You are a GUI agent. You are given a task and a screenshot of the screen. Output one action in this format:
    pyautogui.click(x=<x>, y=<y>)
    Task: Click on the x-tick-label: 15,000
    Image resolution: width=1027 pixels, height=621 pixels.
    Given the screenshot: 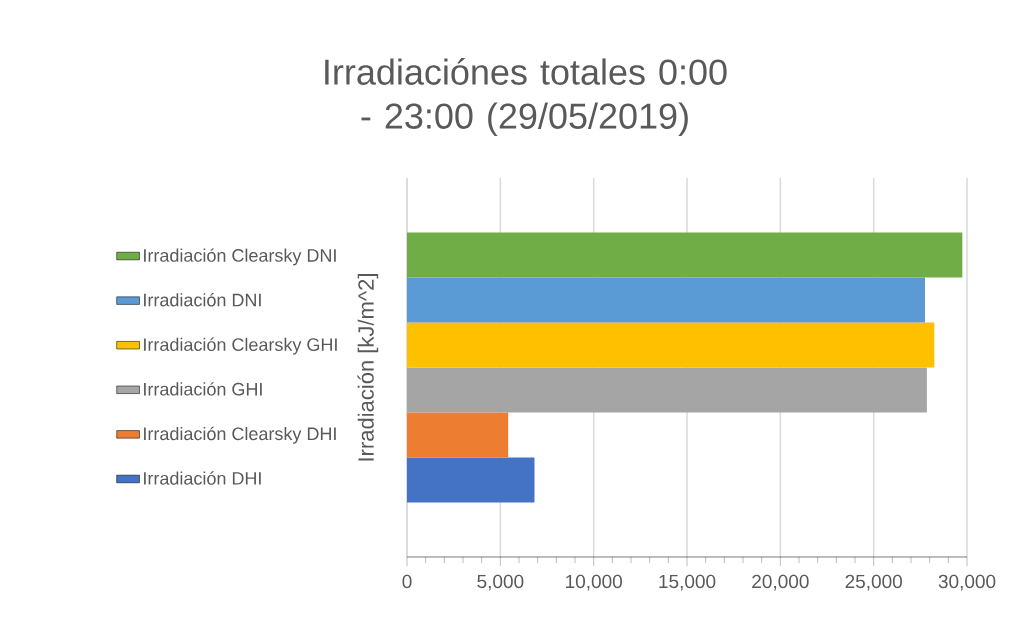 What is the action you would take?
    pyautogui.click(x=687, y=582)
    